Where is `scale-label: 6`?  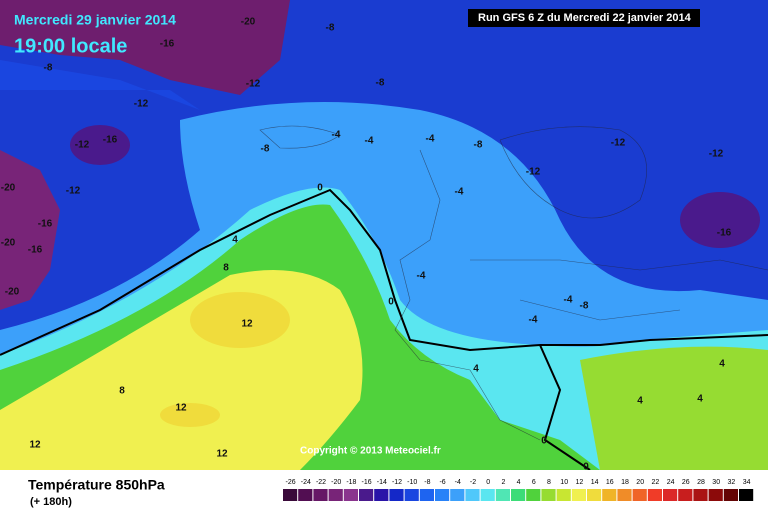 scale-label: 6 is located at coordinates (534, 482).